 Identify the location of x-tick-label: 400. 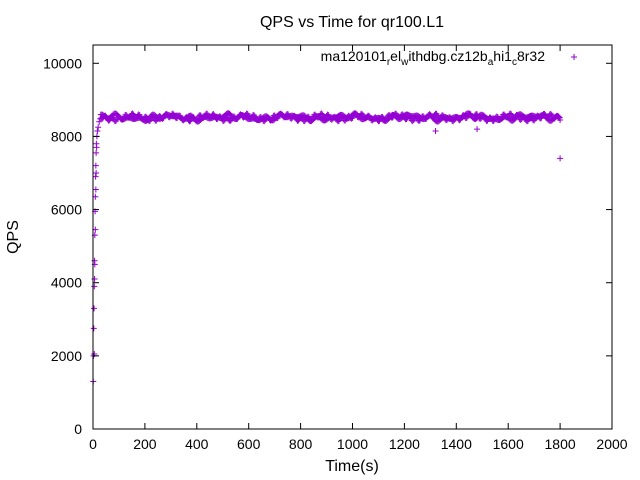
(197, 444).